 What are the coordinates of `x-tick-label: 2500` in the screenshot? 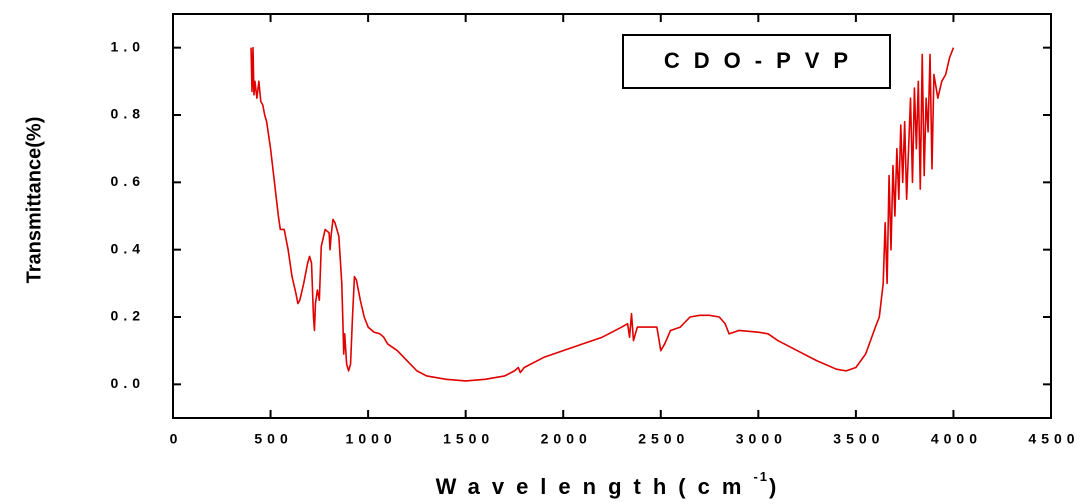 It's located at (663, 439).